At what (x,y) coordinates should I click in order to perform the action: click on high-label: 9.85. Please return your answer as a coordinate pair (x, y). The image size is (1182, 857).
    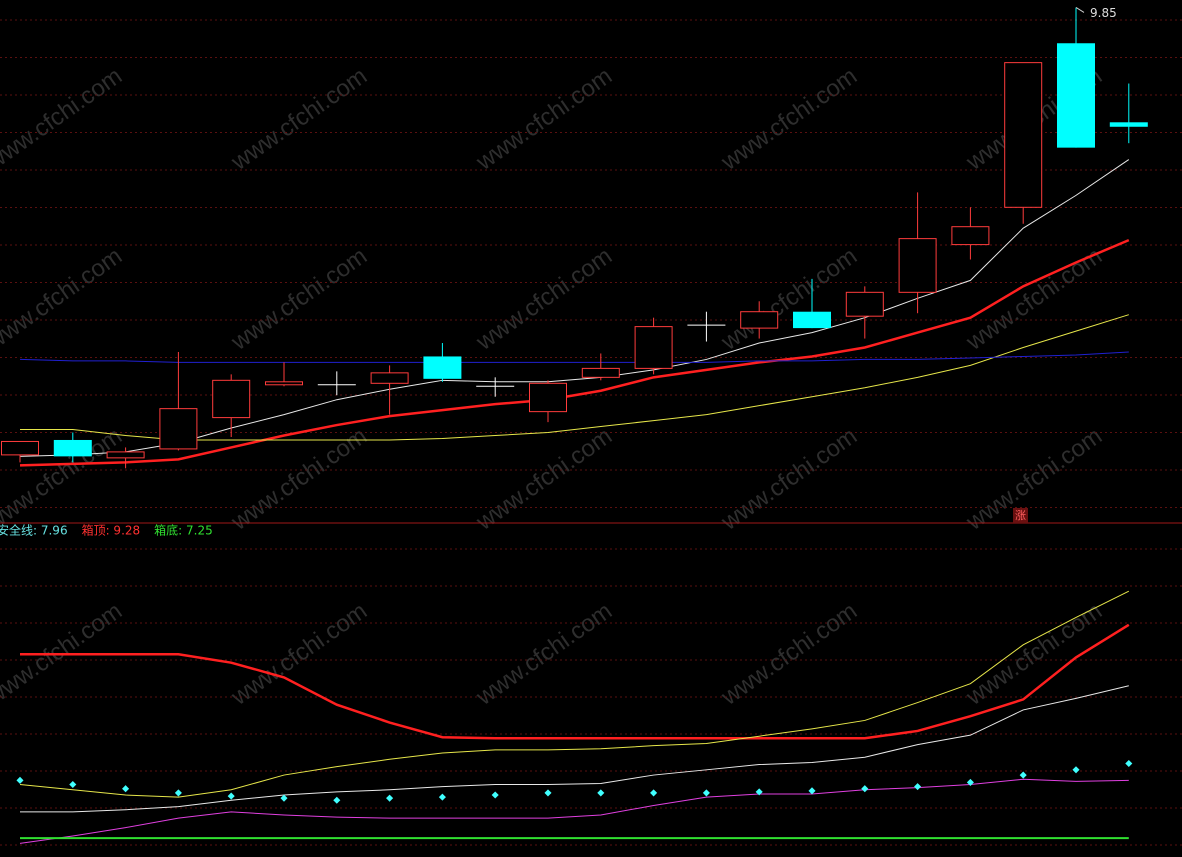
    Looking at the image, I should click on (1103, 13).